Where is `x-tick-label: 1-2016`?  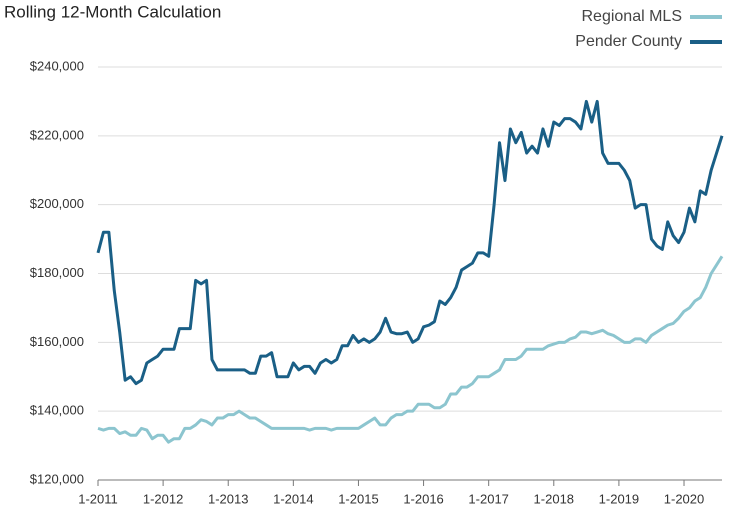
x-tick-label: 1-2016 is located at coordinates (423, 498).